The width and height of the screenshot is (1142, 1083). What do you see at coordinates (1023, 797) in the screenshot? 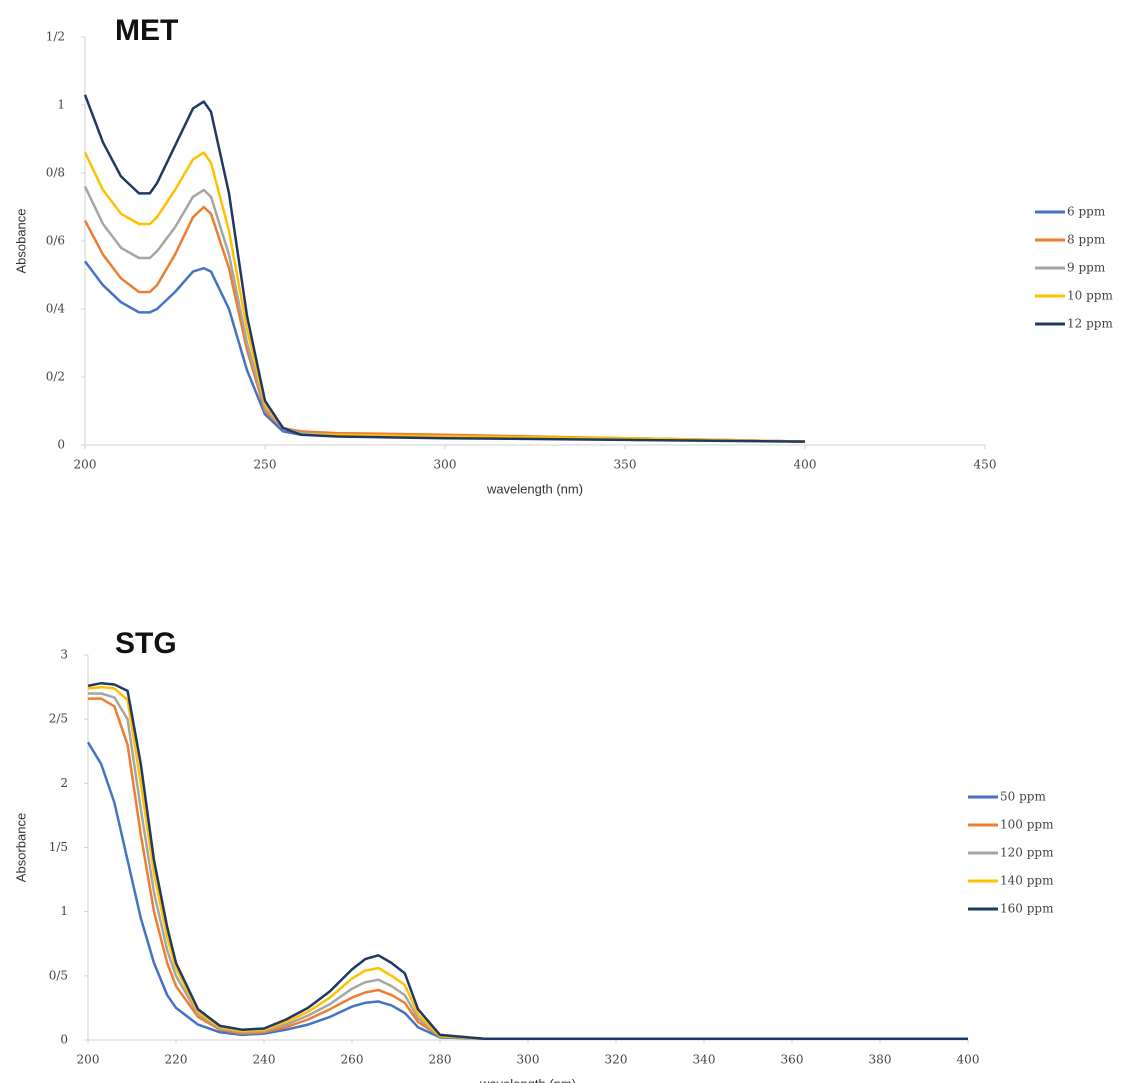
I see `legend-label: 50 ppm` at bounding box center [1023, 797].